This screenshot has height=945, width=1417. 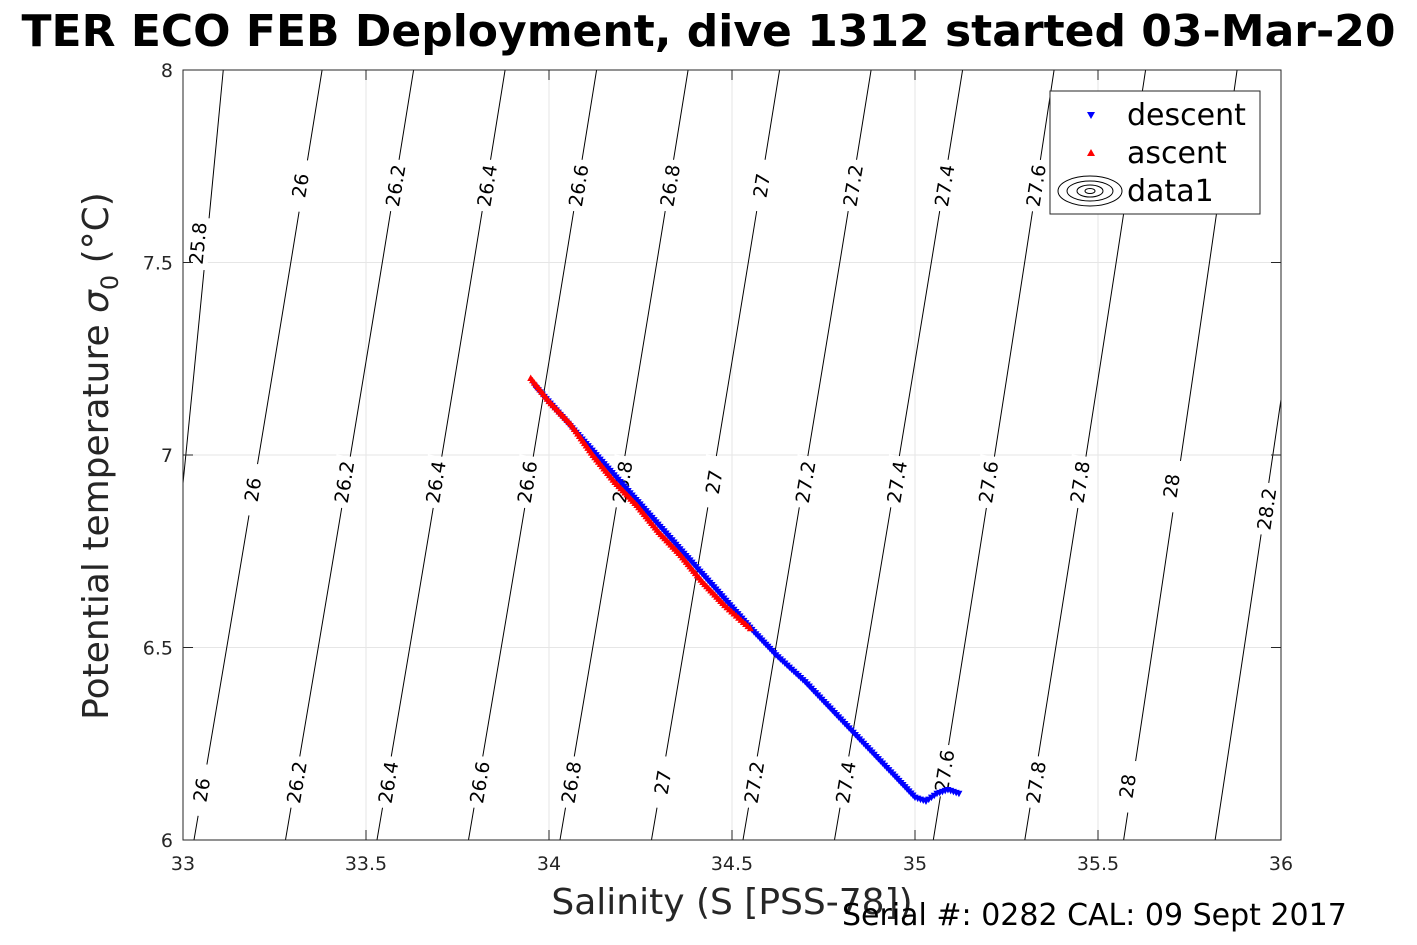 What do you see at coordinates (1170, 191) in the screenshot?
I see `legend-data1-label: data1` at bounding box center [1170, 191].